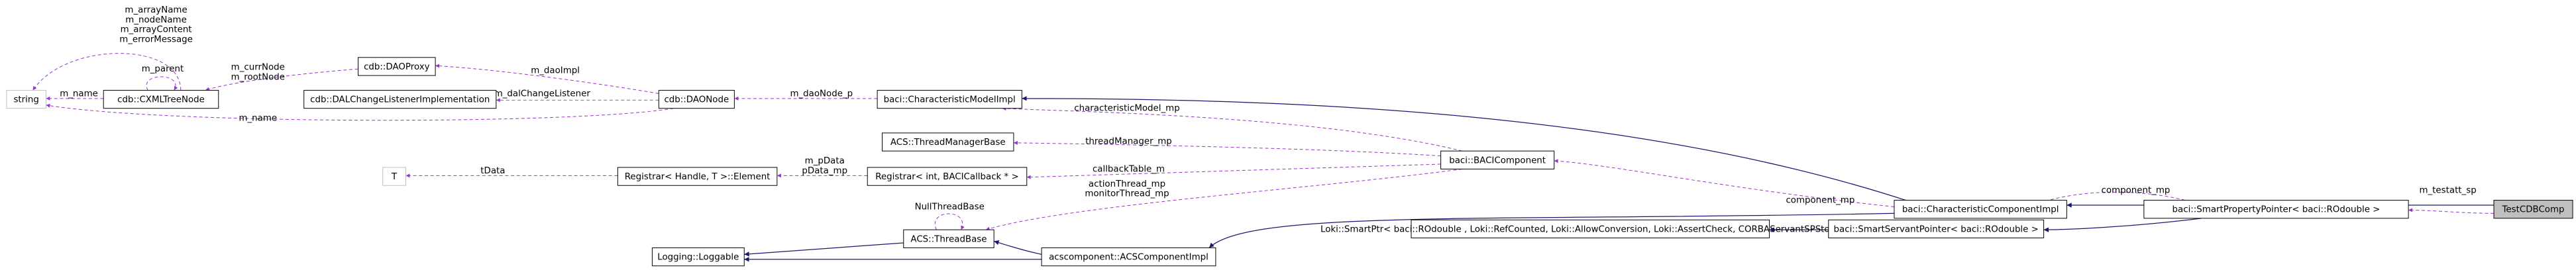 This screenshot has width=2576, height=270. What do you see at coordinates (821, 94) in the screenshot?
I see `edge-label: m_daoNode_p` at bounding box center [821, 94].